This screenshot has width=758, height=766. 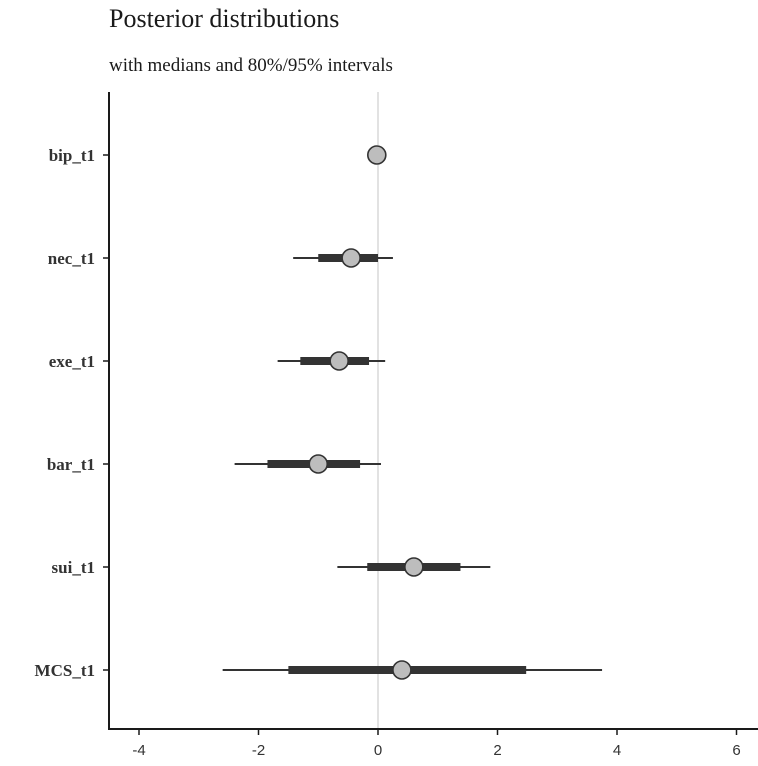 What do you see at coordinates (138, 750) in the screenshot?
I see `x-tick-label: -4` at bounding box center [138, 750].